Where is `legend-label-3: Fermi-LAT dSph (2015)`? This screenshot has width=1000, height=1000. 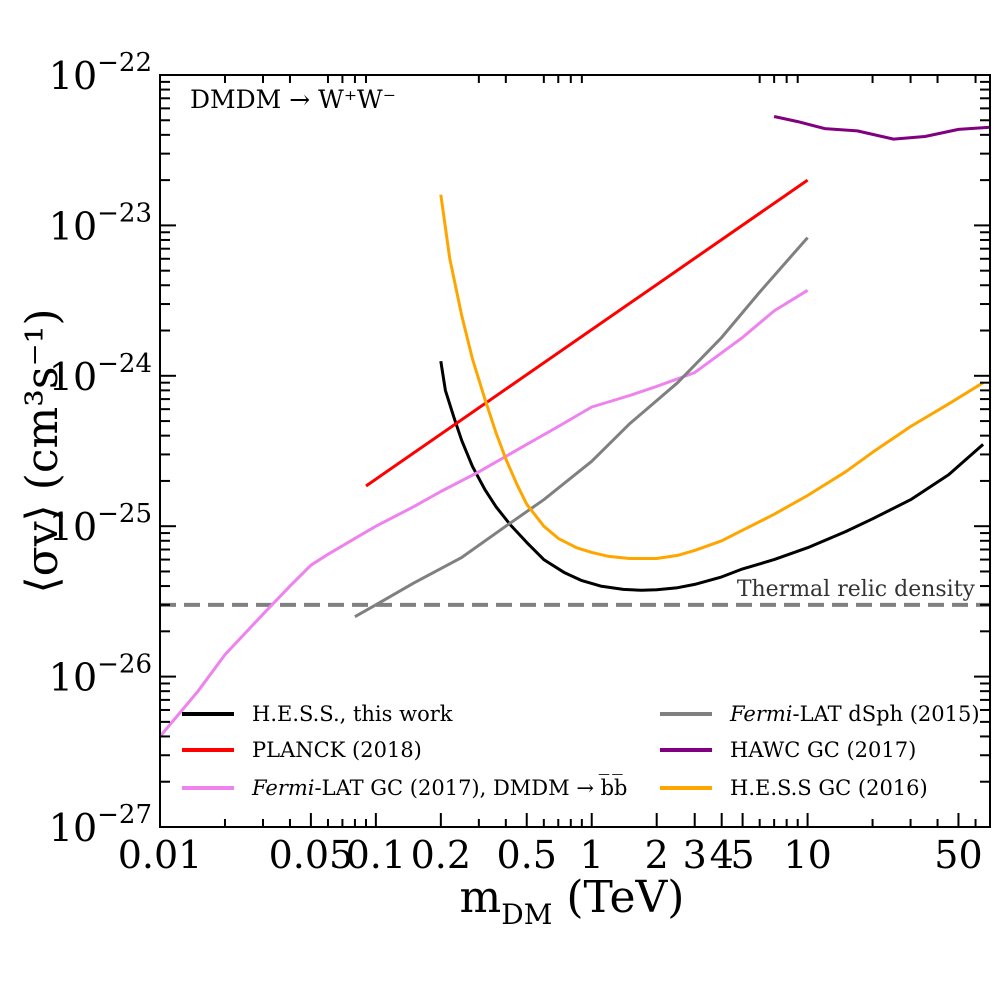 legend-label-3: Fermi-LAT dSph (2015) is located at coordinates (854, 714).